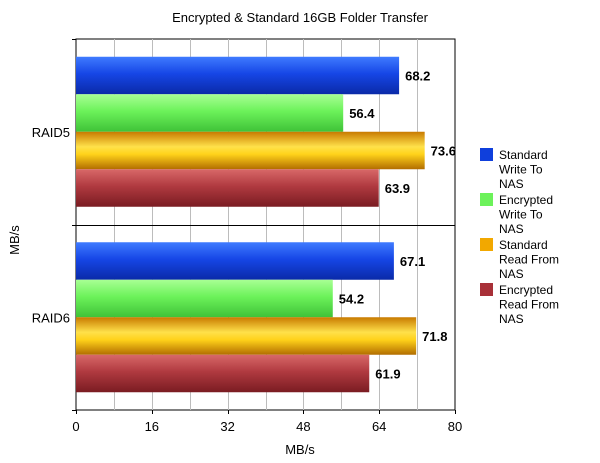 The height and width of the screenshot is (463, 600). I want to click on x-axis-label: MB/s, so click(300, 449).